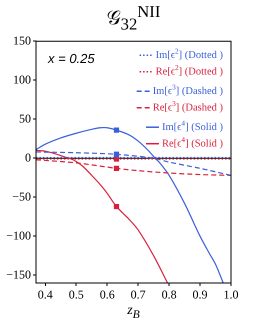 Image resolution: width=267 pixels, height=332 pixels. What do you see at coordinates (169, 294) in the screenshot?
I see `x-tick-label: 0.8` at bounding box center [169, 294].